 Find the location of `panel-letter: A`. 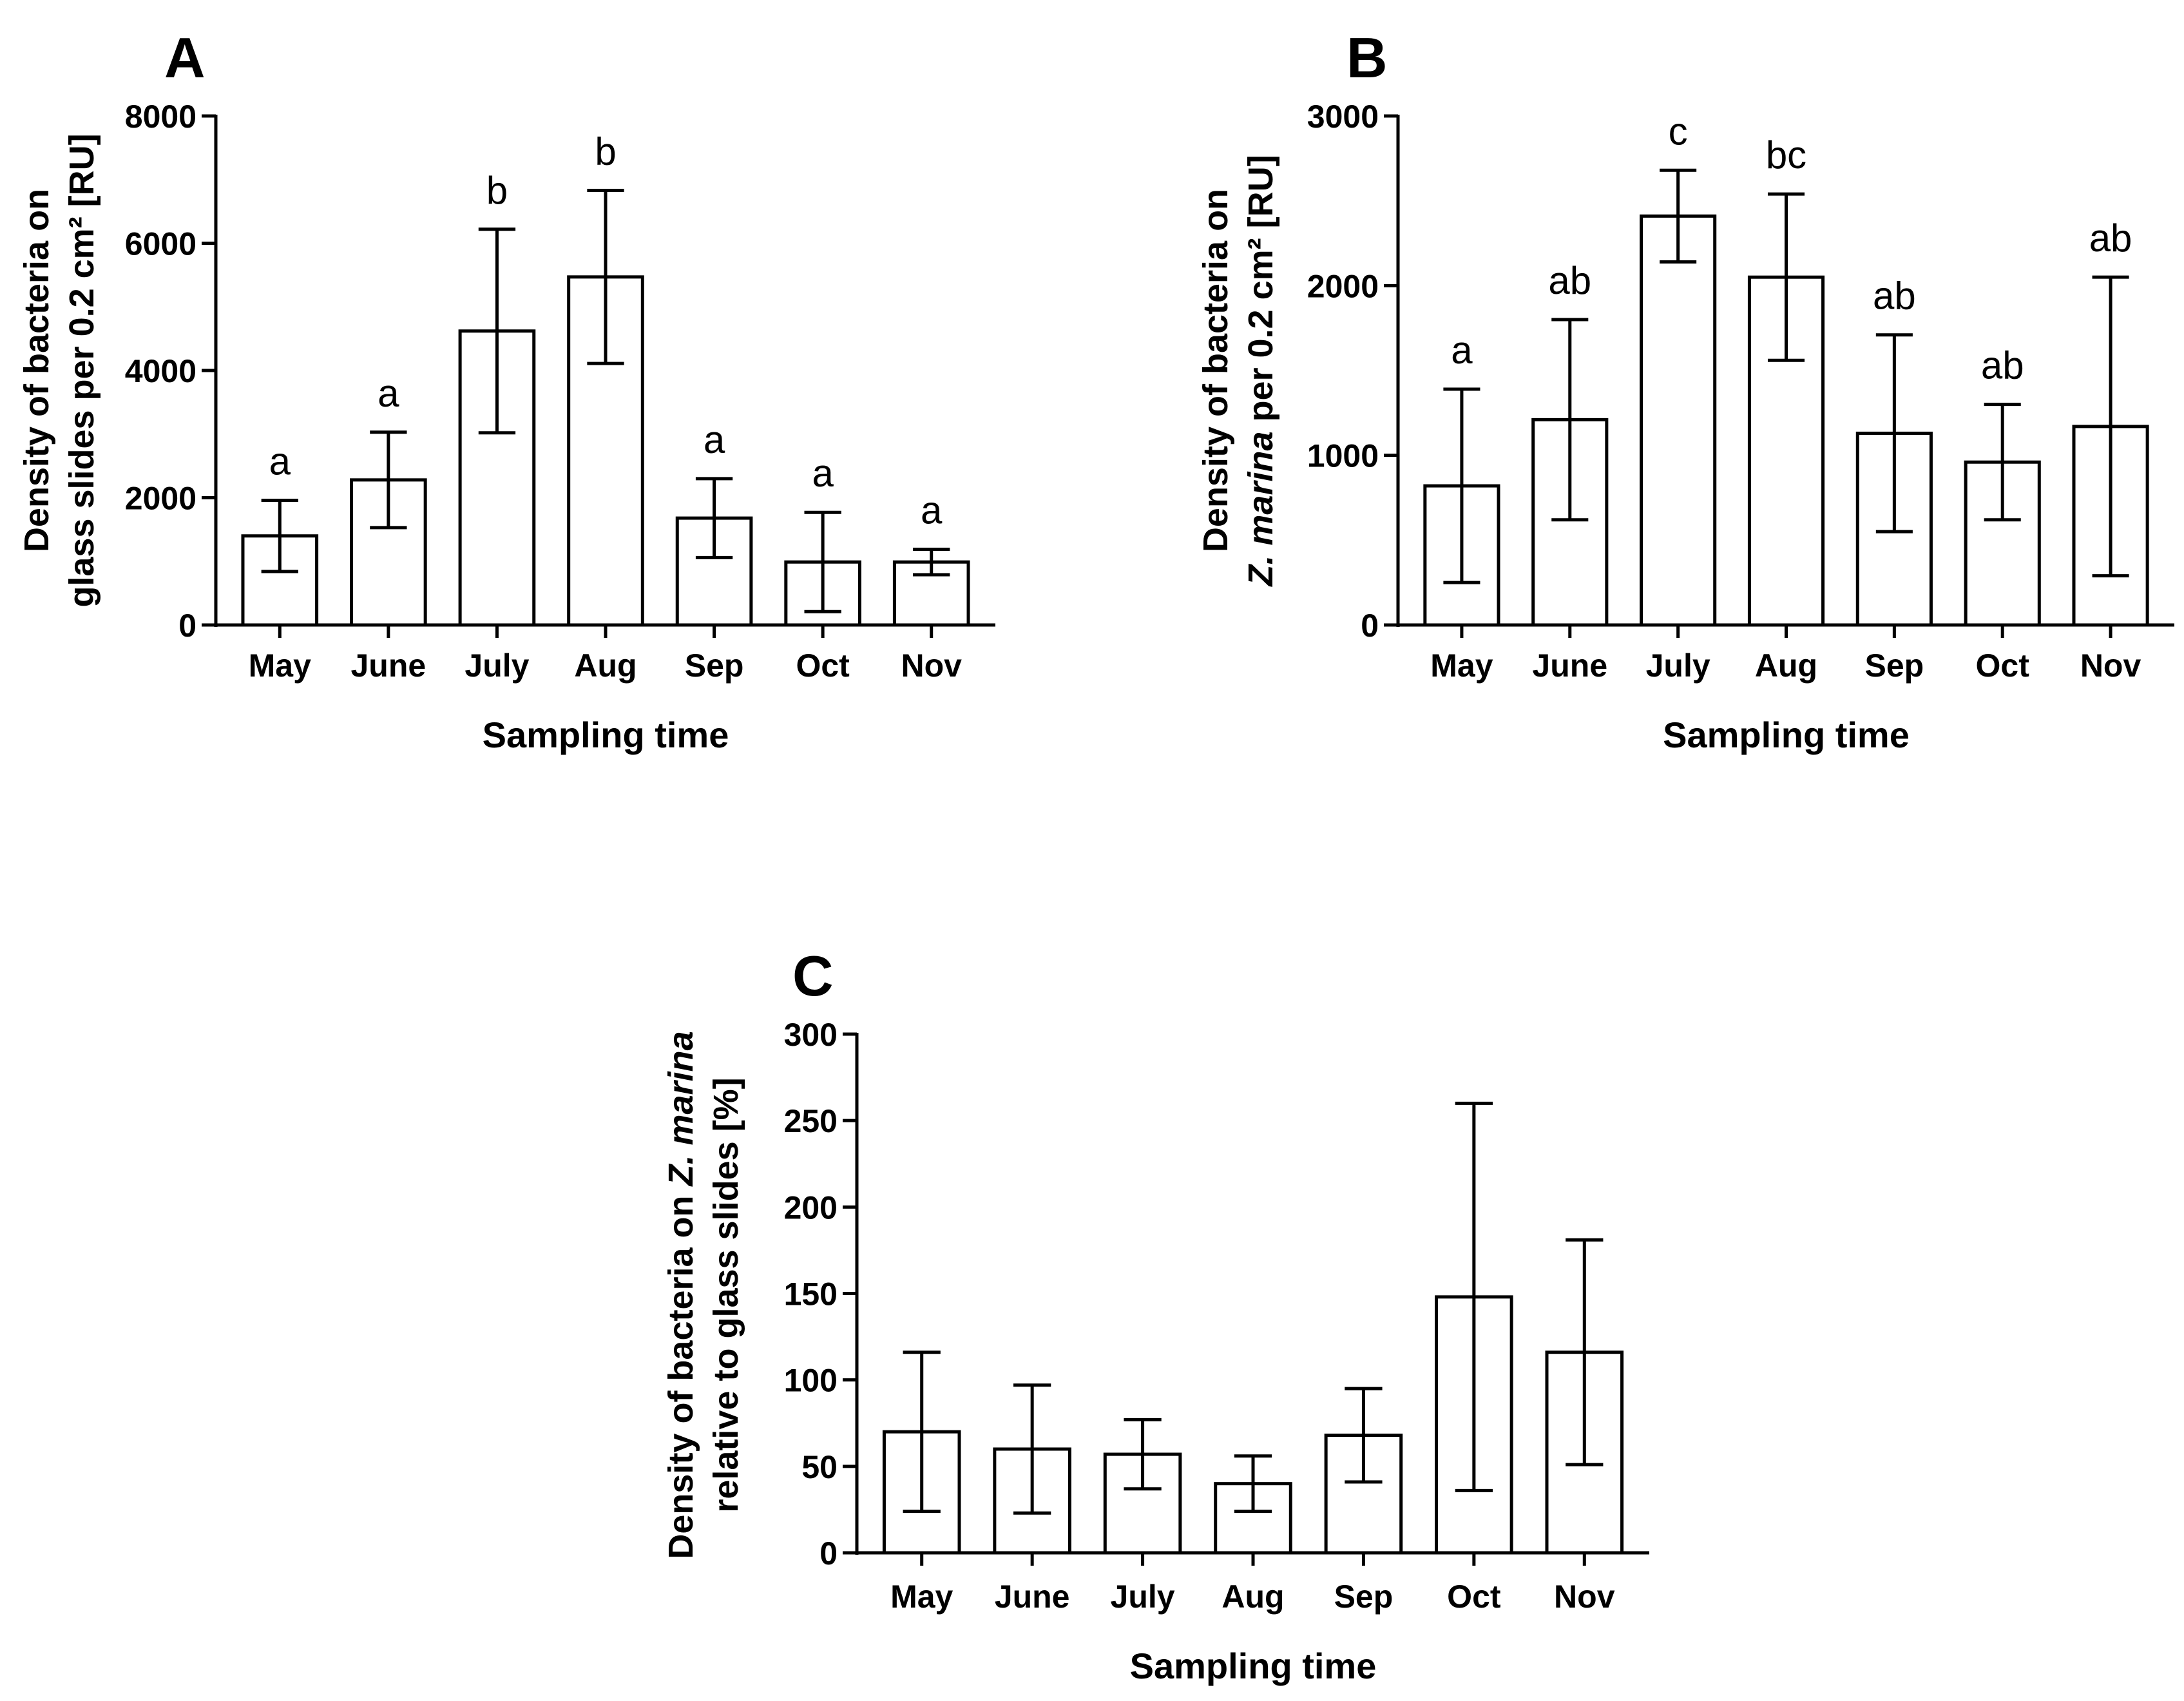

panel-letter: A is located at coordinates (185, 58).